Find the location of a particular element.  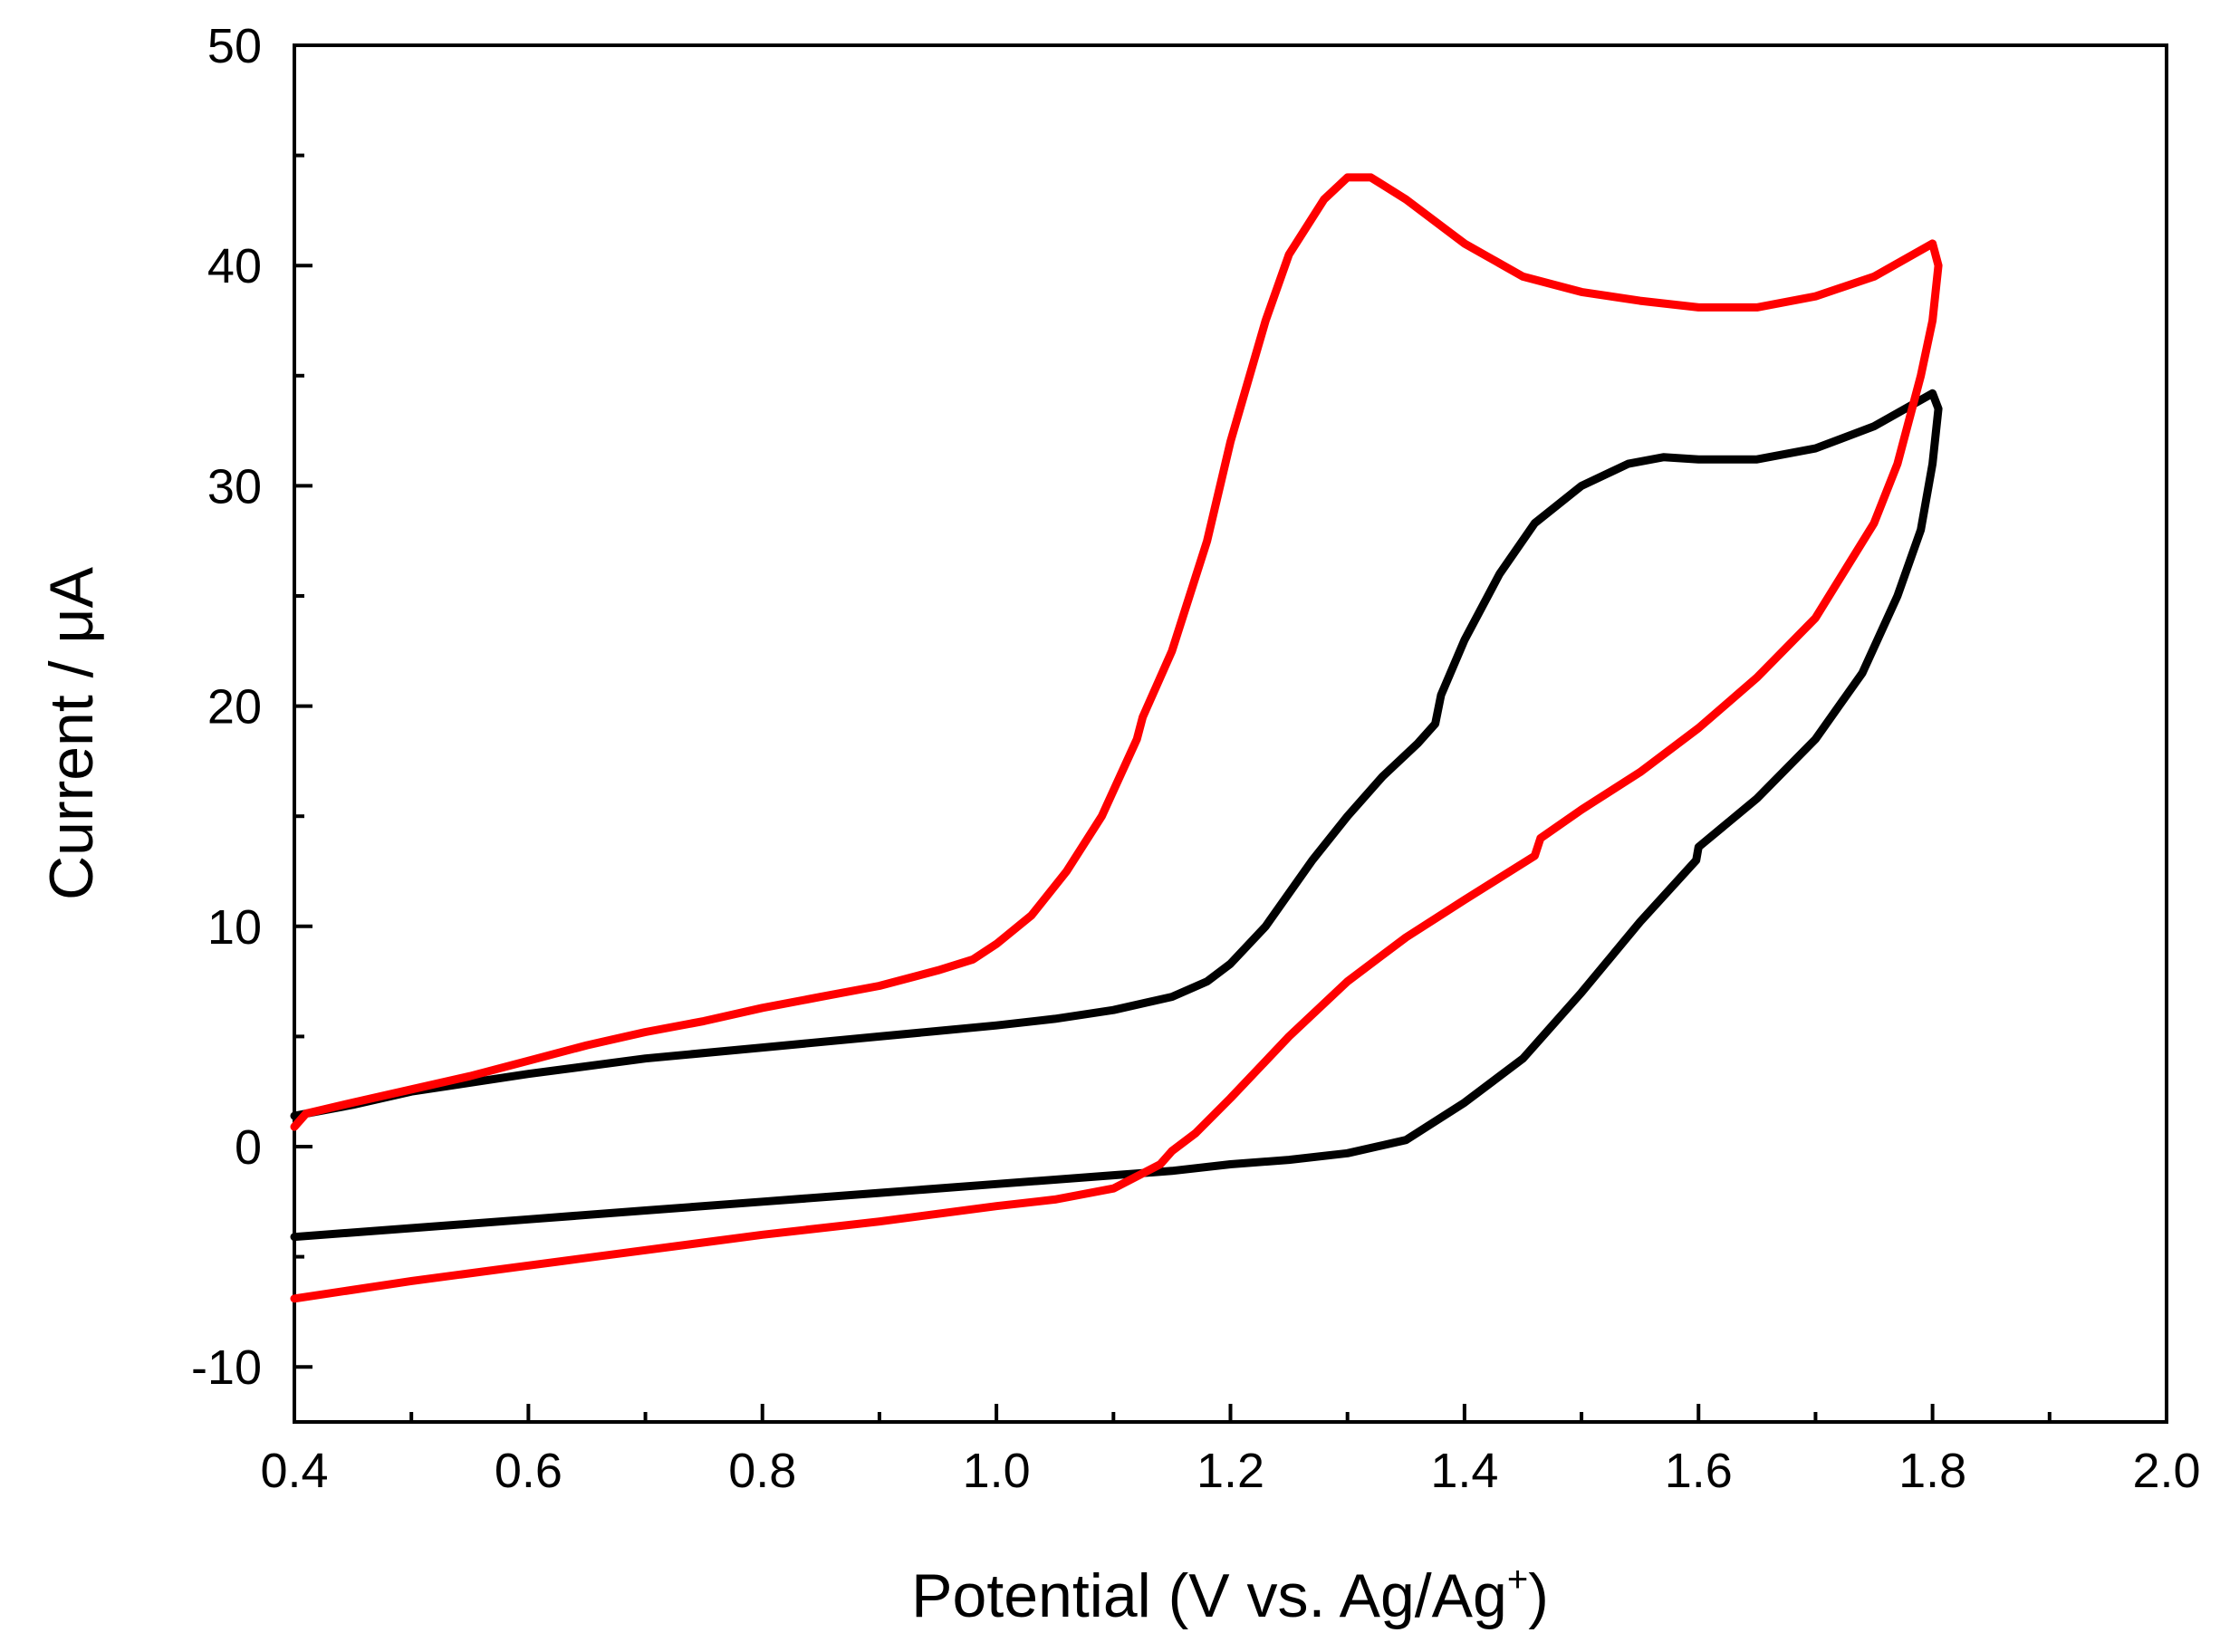

x-tick-label: 2.0 is located at coordinates (2166, 1471).